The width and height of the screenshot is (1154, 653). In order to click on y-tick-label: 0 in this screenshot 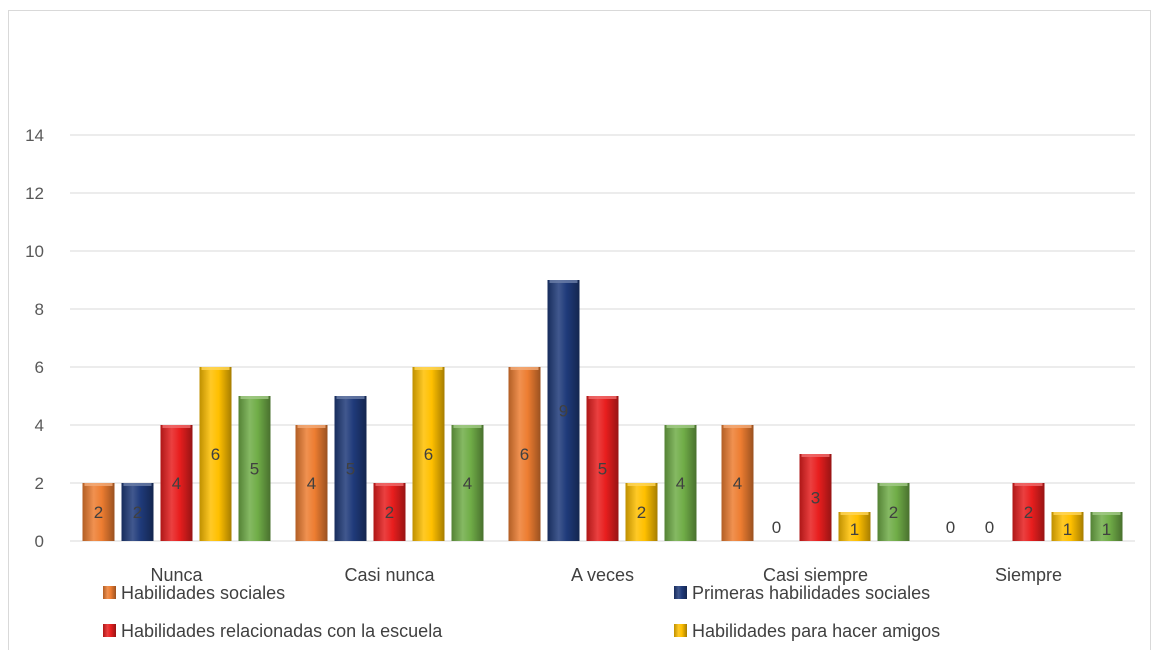, I will do `click(39, 541)`.